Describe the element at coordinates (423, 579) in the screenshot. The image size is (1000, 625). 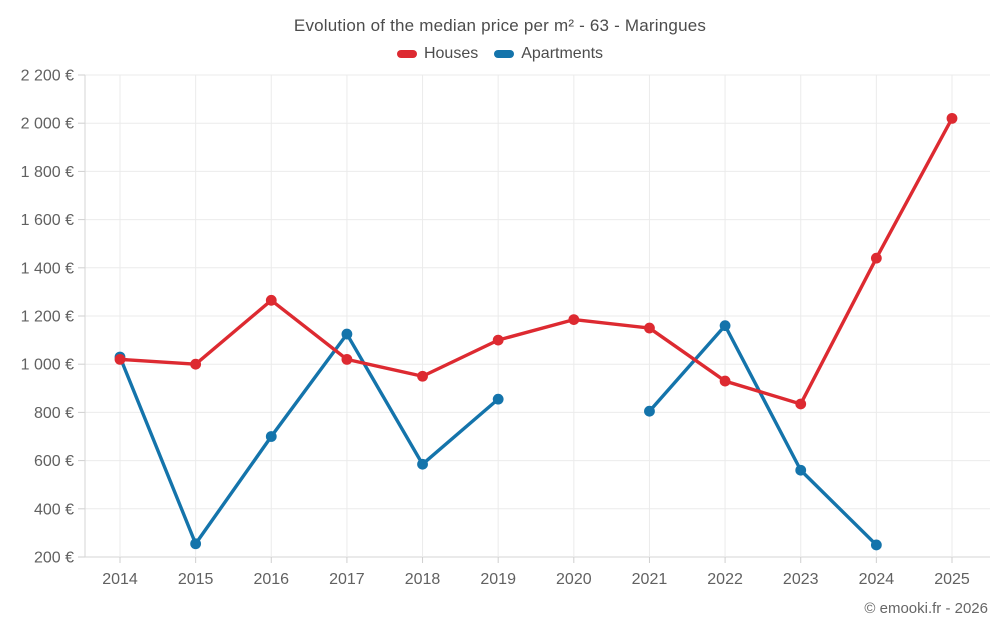
I see `x-tick-label: 2018` at that location.